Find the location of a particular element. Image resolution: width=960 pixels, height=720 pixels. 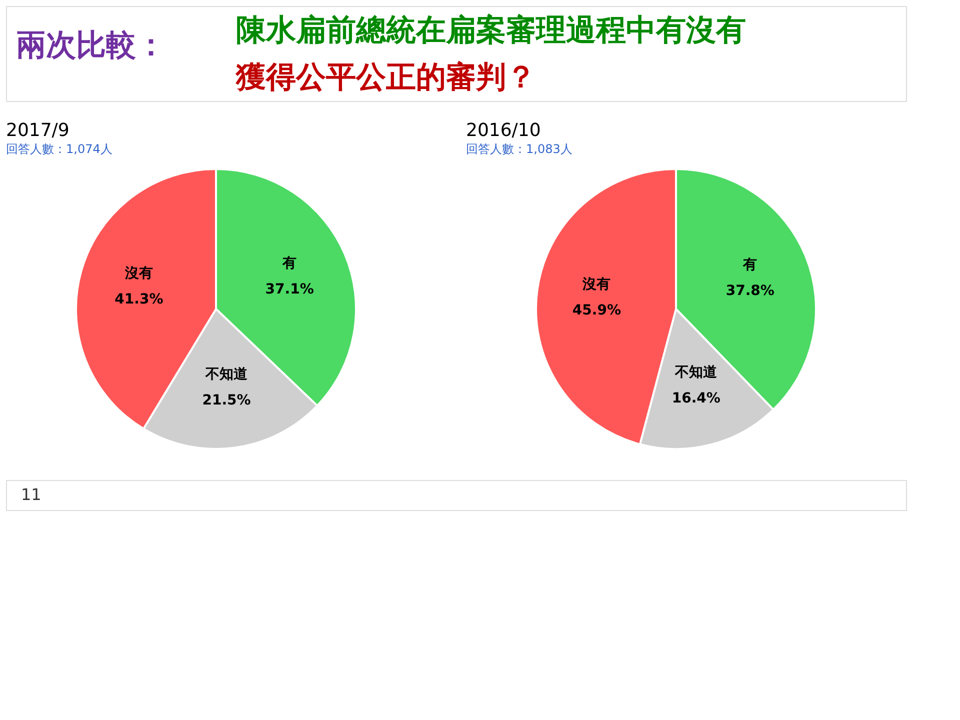

chart-subtitle: 回答人數：1,074人 is located at coordinates (59, 149).